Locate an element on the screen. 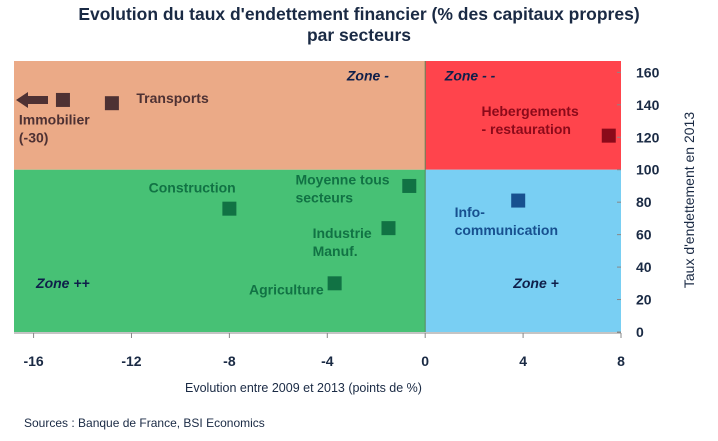  data-label: (-30) is located at coordinates (34, 137).